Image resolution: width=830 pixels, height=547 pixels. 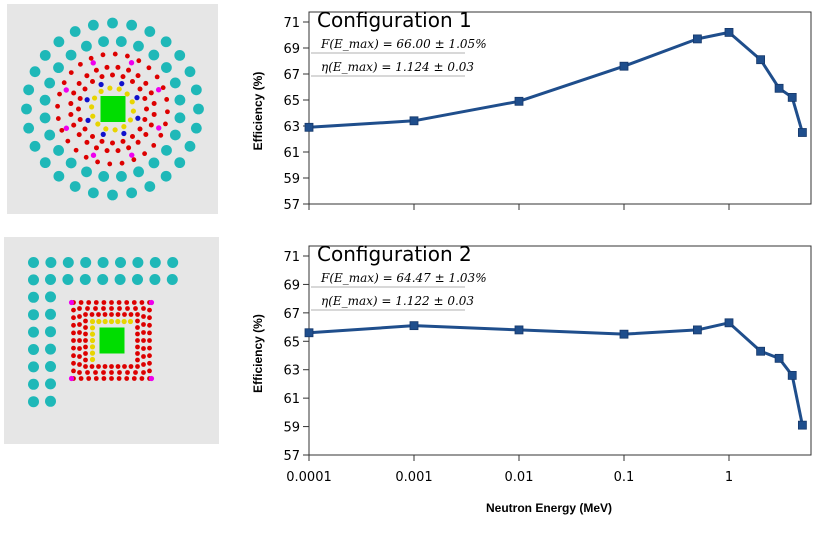 I want to click on y-tick-label: 63, so click(x=291, y=127).